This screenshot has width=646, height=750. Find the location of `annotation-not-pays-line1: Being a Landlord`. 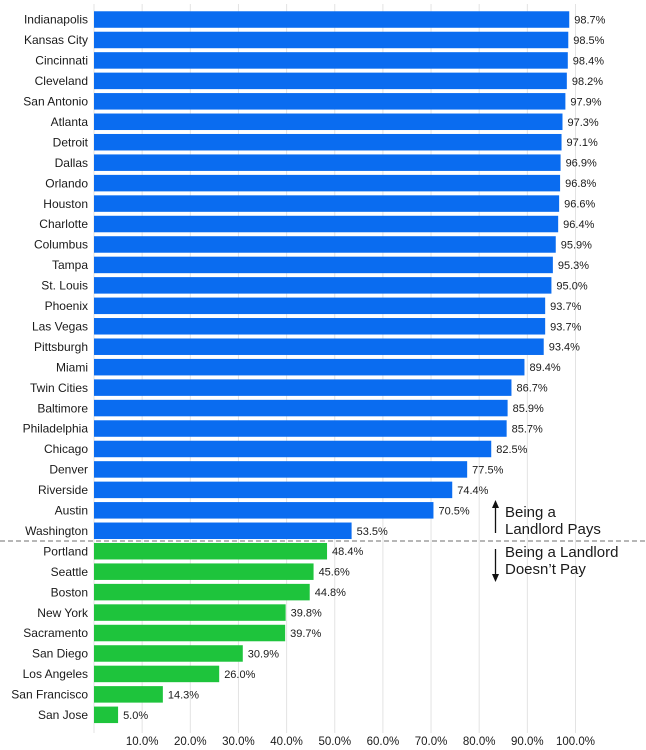

annotation-not-pays-line1: Being a Landlord is located at coordinates (561, 552).